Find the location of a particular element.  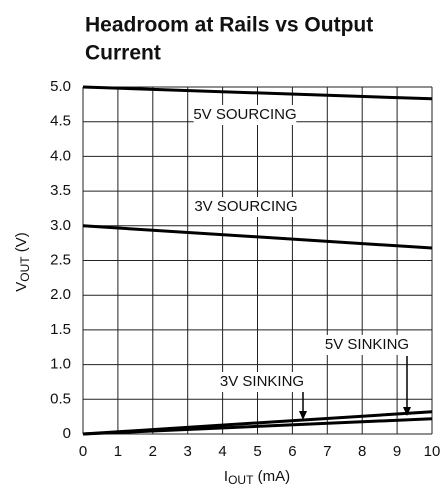

x-tick-label: 2 is located at coordinates (153, 451).